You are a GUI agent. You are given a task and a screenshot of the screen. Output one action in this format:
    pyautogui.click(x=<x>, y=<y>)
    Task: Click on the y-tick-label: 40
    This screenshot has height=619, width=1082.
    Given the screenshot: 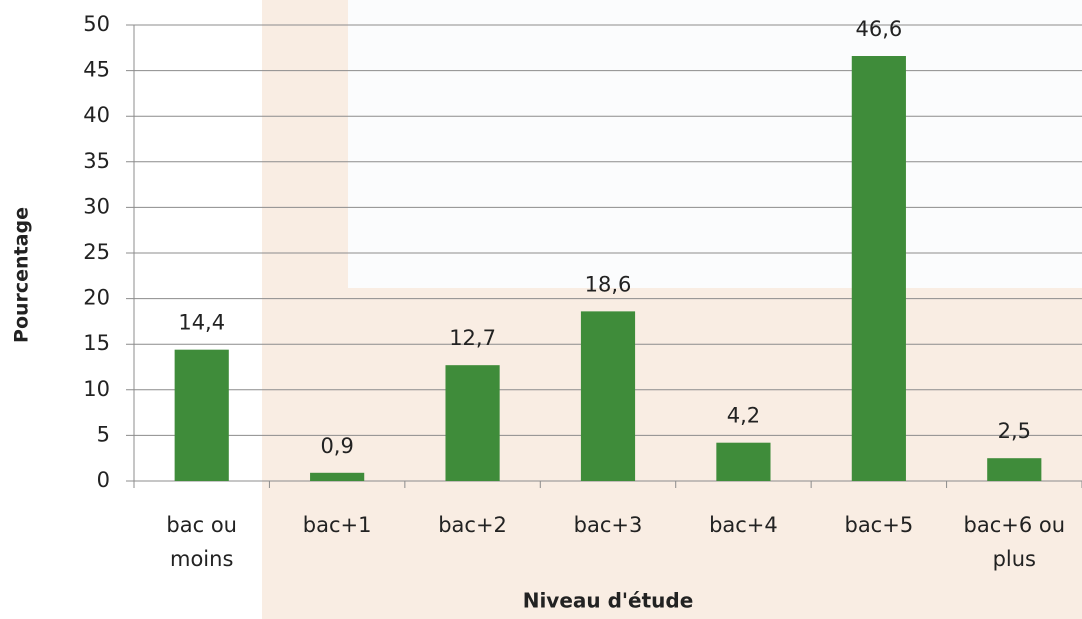 What is the action you would take?
    pyautogui.click(x=96, y=115)
    